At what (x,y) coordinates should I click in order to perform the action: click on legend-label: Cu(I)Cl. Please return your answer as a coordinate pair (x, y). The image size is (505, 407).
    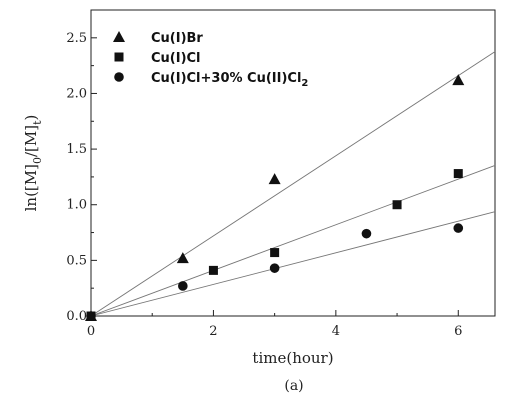
    Looking at the image, I should click on (176, 58).